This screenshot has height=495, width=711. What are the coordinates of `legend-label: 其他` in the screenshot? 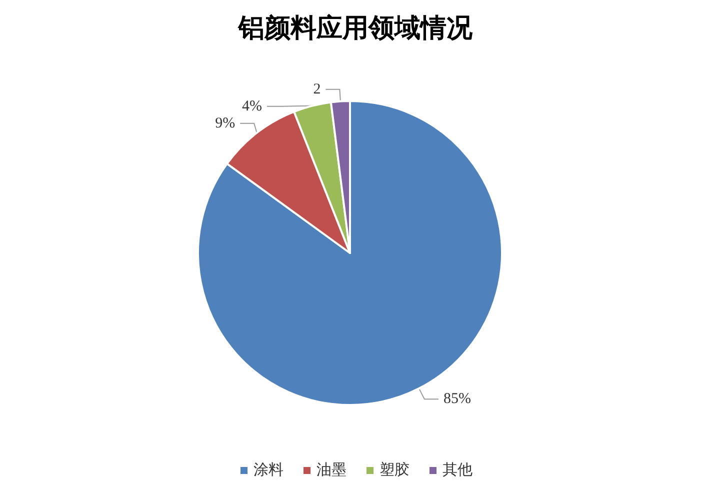 It's located at (457, 470).